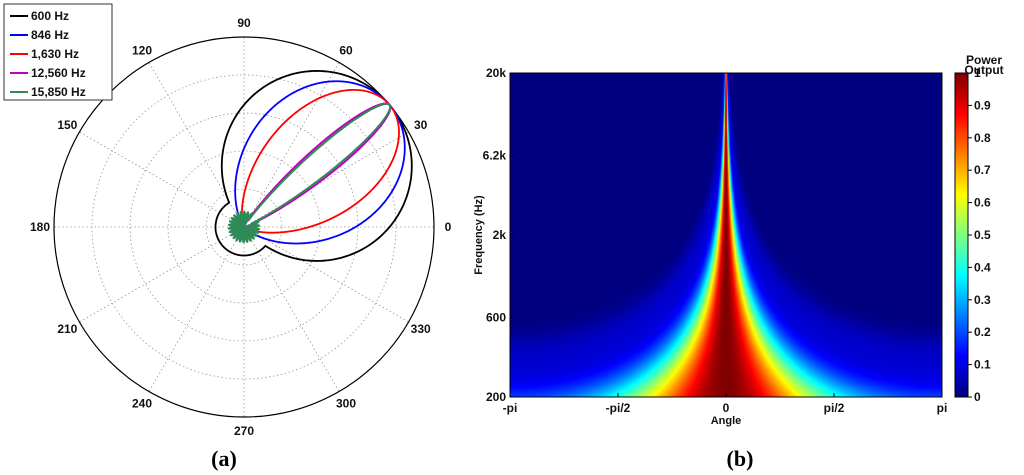 This screenshot has width=1024, height=475. I want to click on colorbar-tick-label: 0.4, so click(982, 267).